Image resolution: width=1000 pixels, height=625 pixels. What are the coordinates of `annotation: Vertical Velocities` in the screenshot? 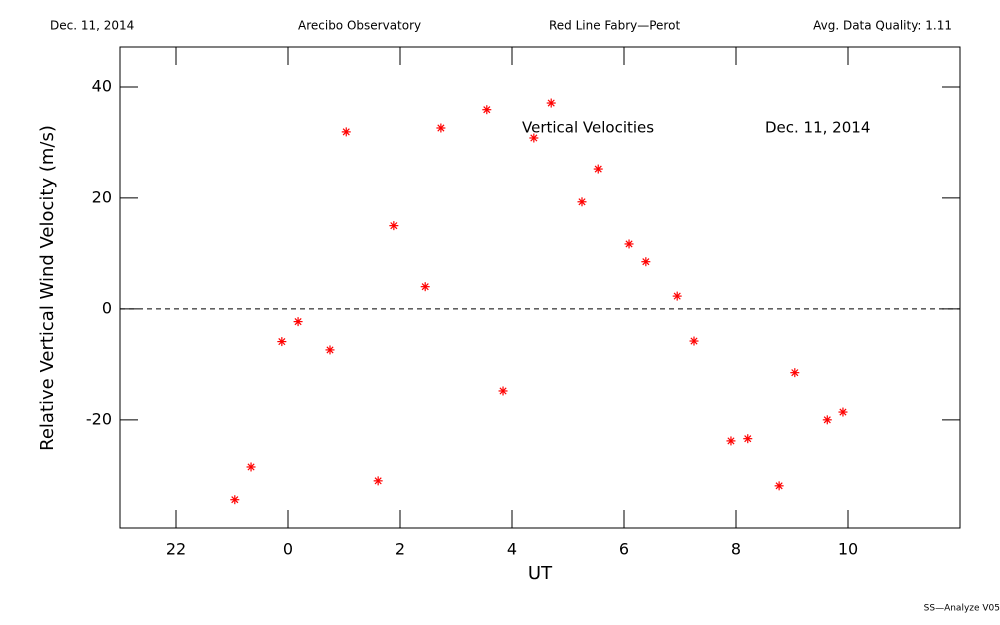 It's located at (588, 128).